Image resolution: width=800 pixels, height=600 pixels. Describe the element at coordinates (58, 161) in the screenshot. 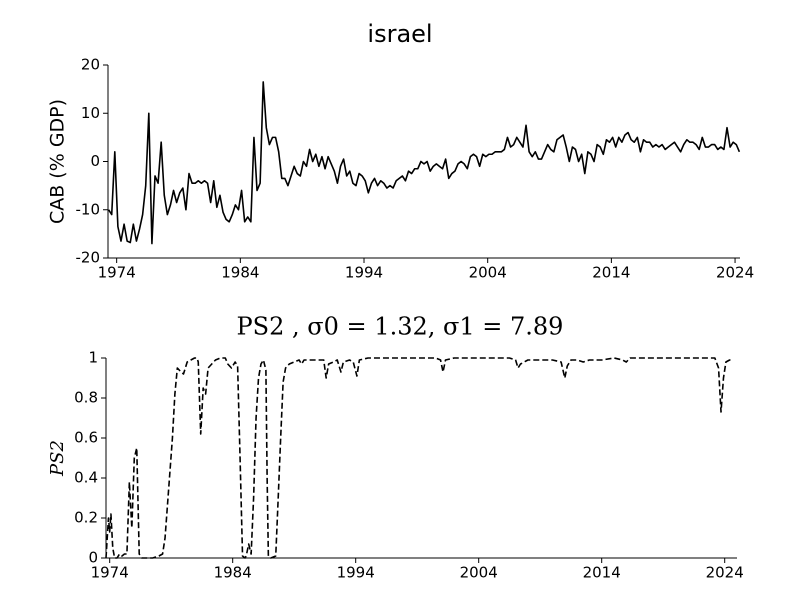

I see `y-axis-label: CAB (% GDP)` at that location.